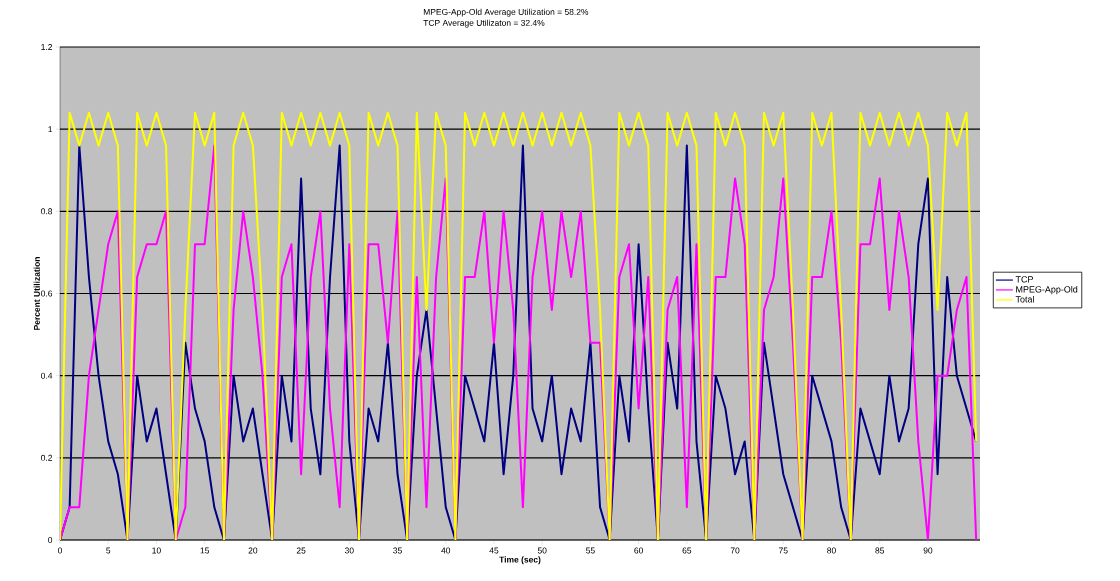  I want to click on x-tick-label: 30, so click(349, 550).